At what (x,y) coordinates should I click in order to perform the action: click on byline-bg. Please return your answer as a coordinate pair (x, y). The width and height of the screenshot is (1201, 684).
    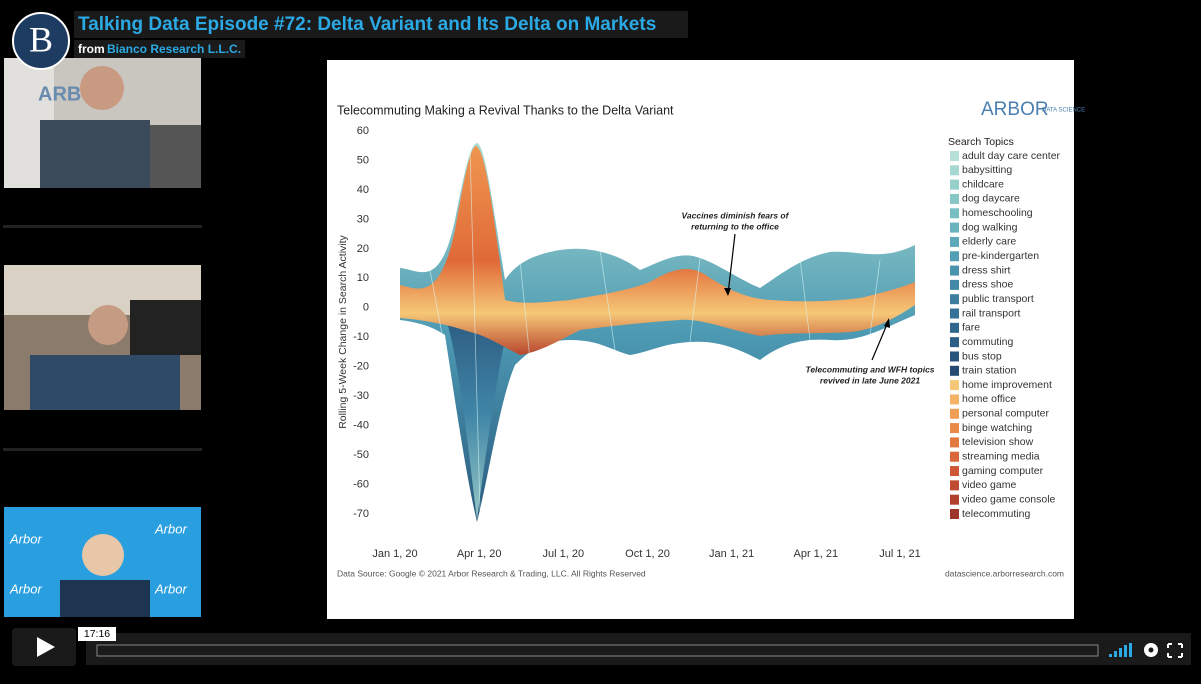
    Looking at the image, I should click on (159, 49).